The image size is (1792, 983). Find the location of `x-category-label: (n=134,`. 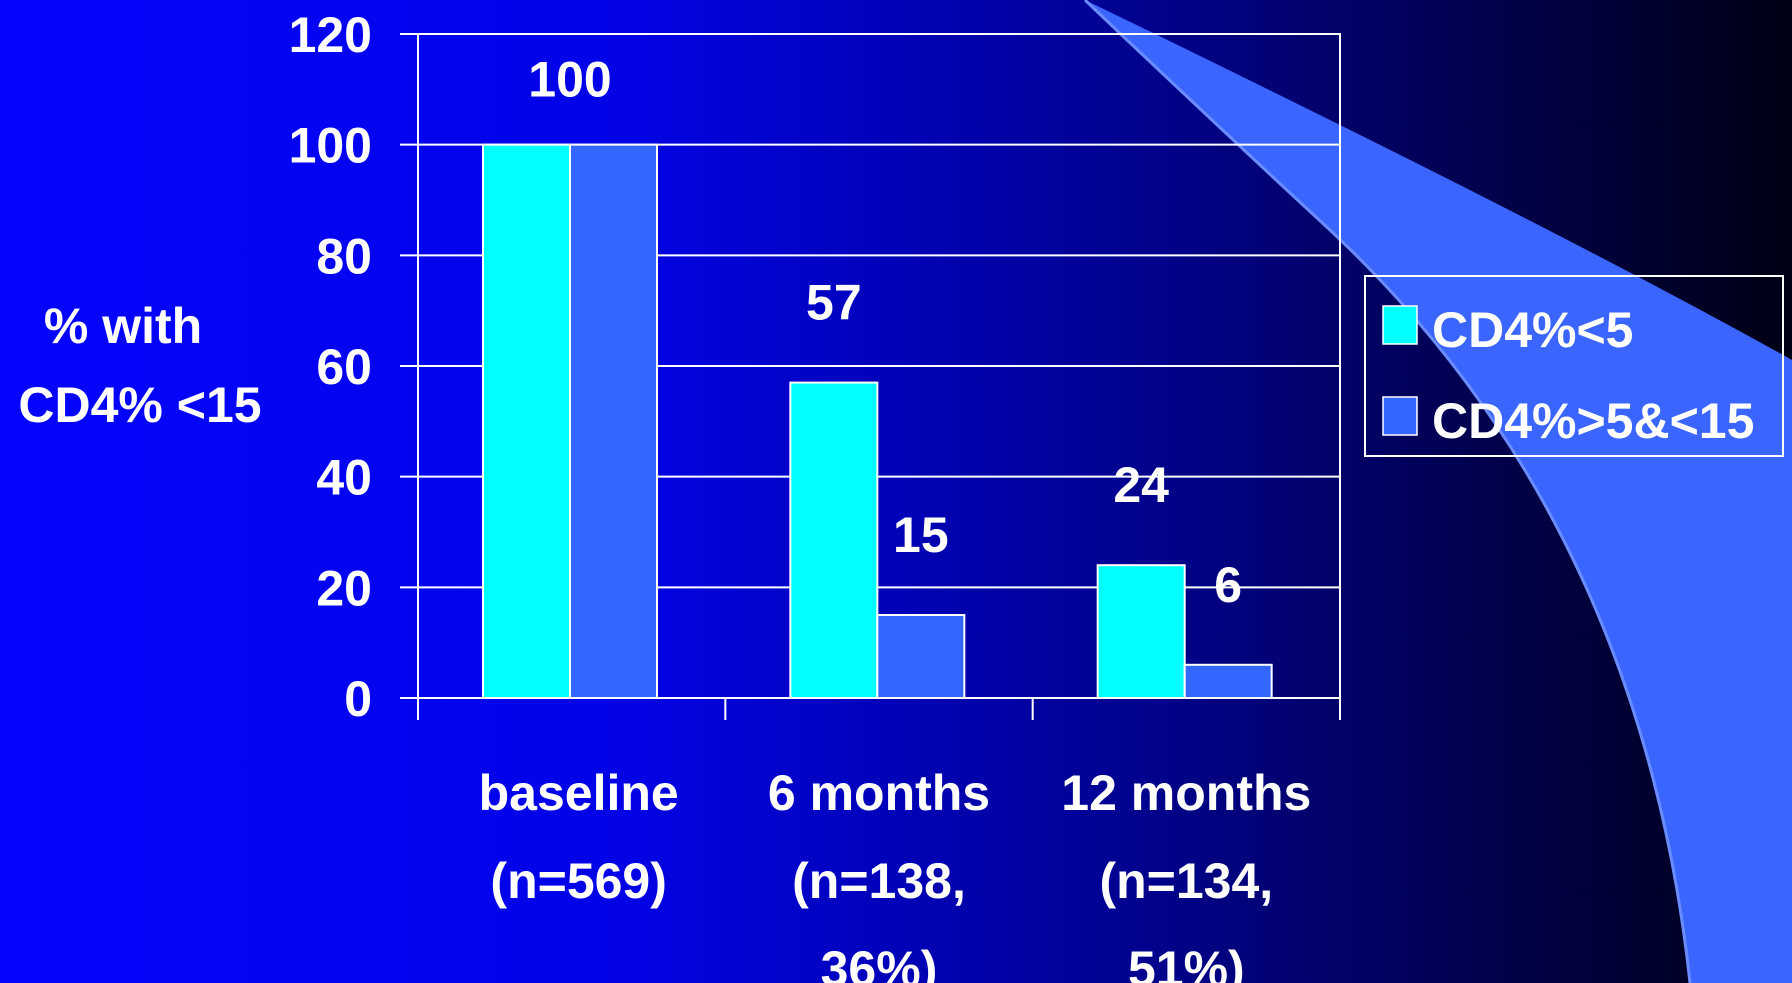

x-category-label: (n=134, is located at coordinates (1186, 881).